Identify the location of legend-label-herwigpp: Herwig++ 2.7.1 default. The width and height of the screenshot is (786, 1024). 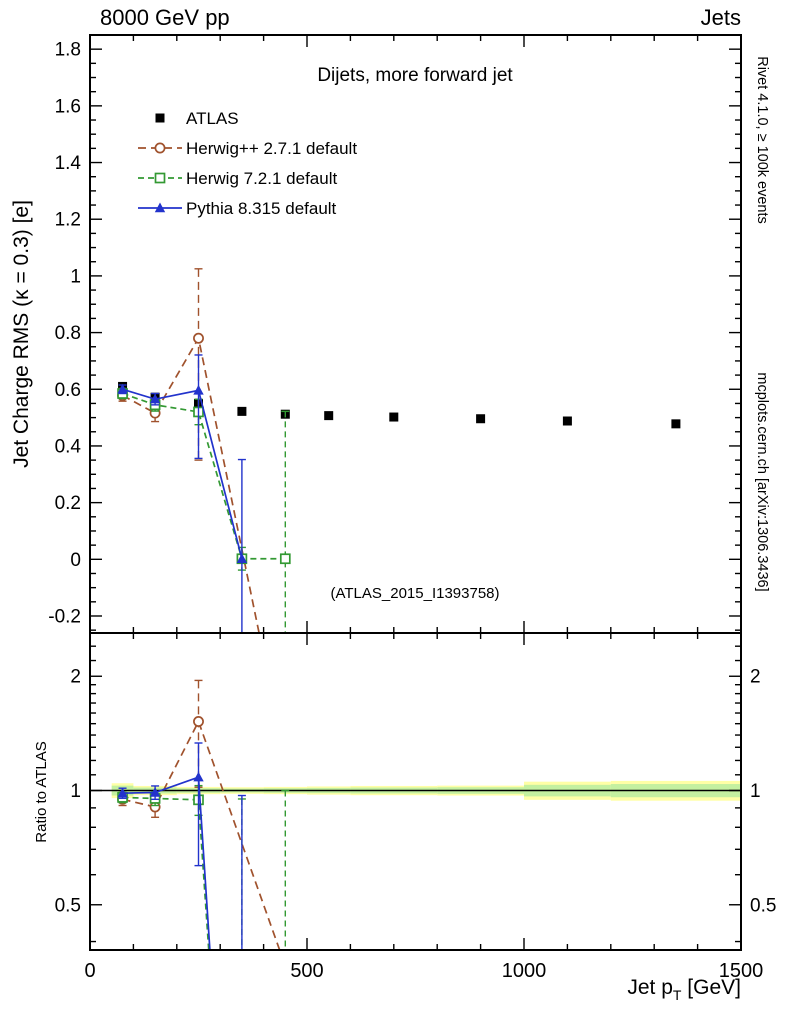
(271, 148).